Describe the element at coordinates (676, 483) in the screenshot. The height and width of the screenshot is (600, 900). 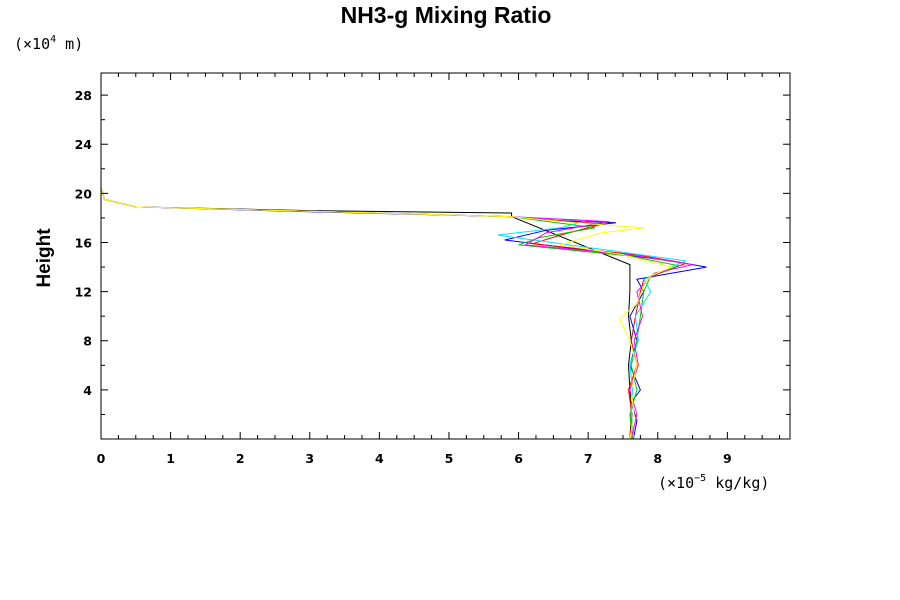
I see `x-unit-prefix: (×10` at that location.